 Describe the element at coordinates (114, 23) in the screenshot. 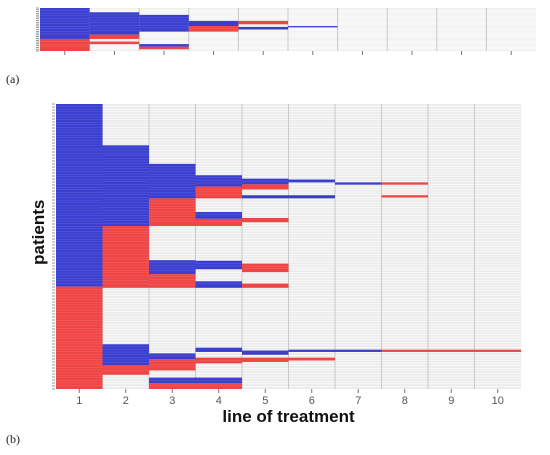

I see `panel-a-block-line2-blue` at that location.